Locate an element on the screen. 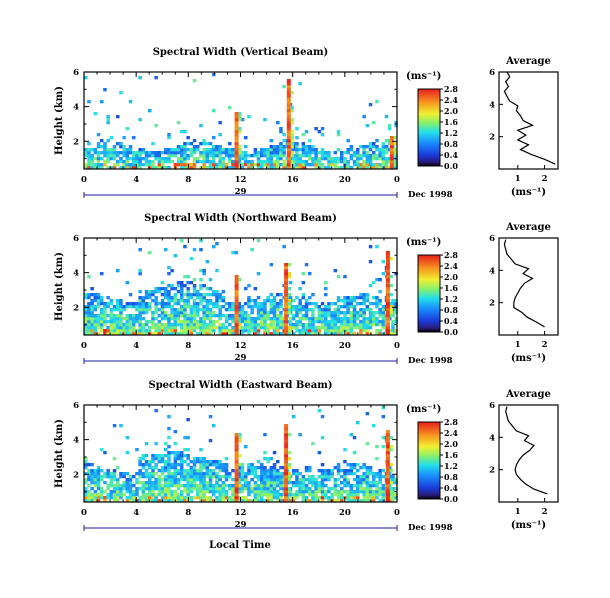 The image size is (610, 598). y-tick-label: 4 is located at coordinates (76, 108).